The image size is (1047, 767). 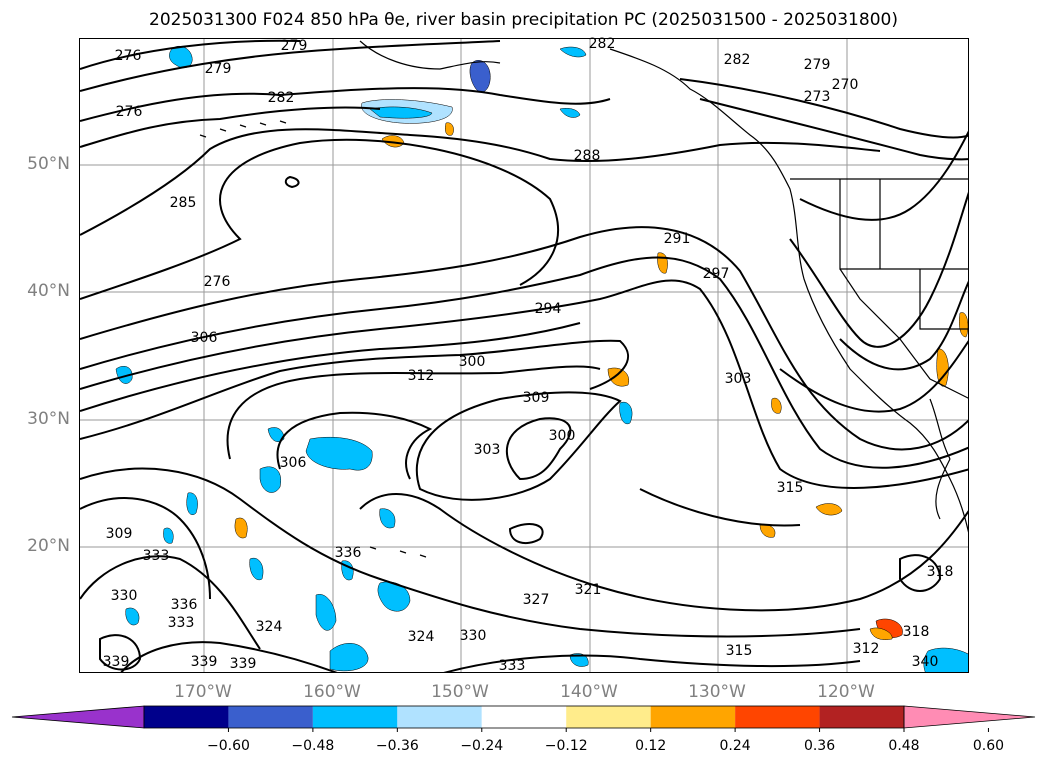 What do you see at coordinates (566, 746) in the screenshot?
I see `colorbar-tick-label: −0.12` at bounding box center [566, 746].